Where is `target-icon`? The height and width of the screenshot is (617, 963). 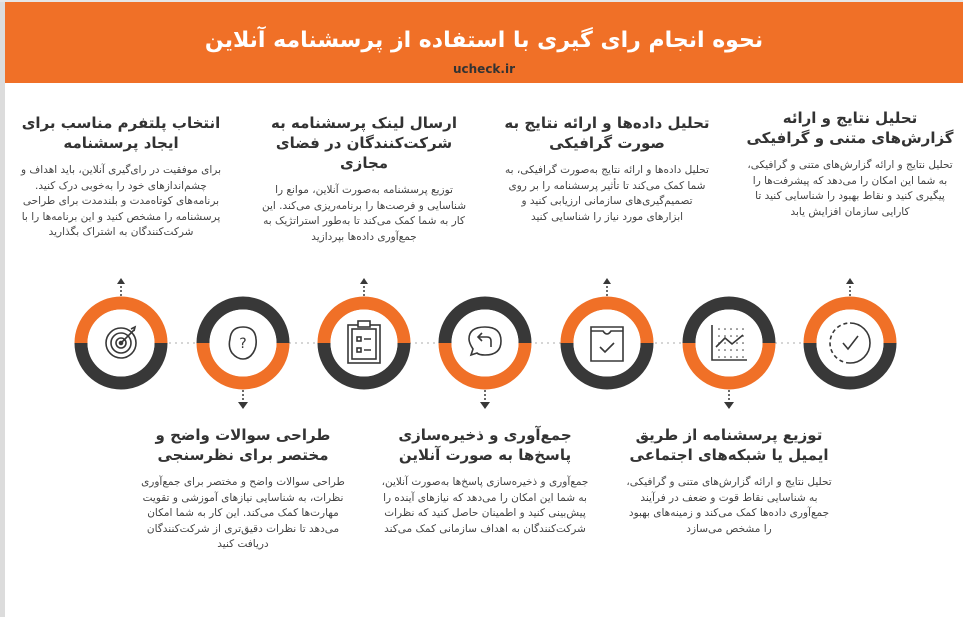 target-icon is located at coordinates (121, 342).